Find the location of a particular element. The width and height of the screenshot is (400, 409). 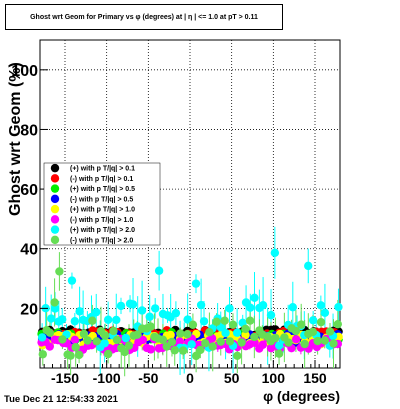

legend-entry: (-) with p T/|q| > 2.0 is located at coordinates (101, 240).